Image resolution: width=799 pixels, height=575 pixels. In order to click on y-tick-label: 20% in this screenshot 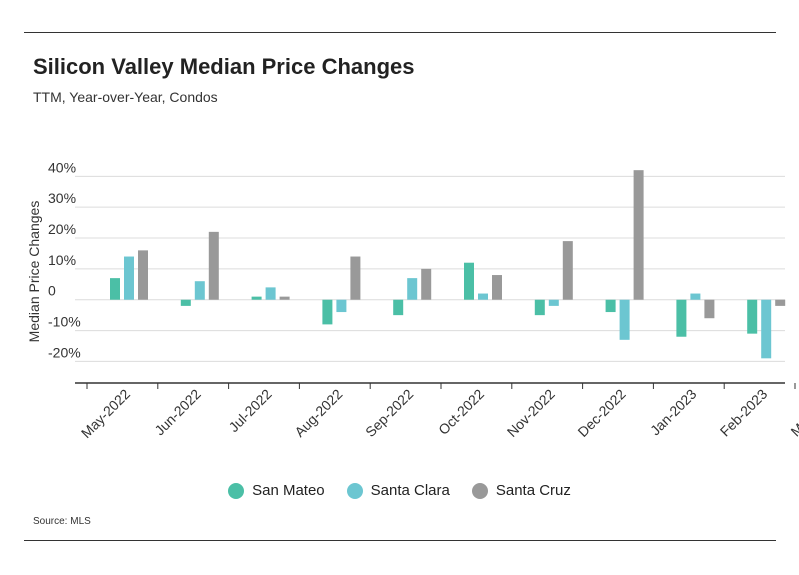, I will do `click(62, 229)`.